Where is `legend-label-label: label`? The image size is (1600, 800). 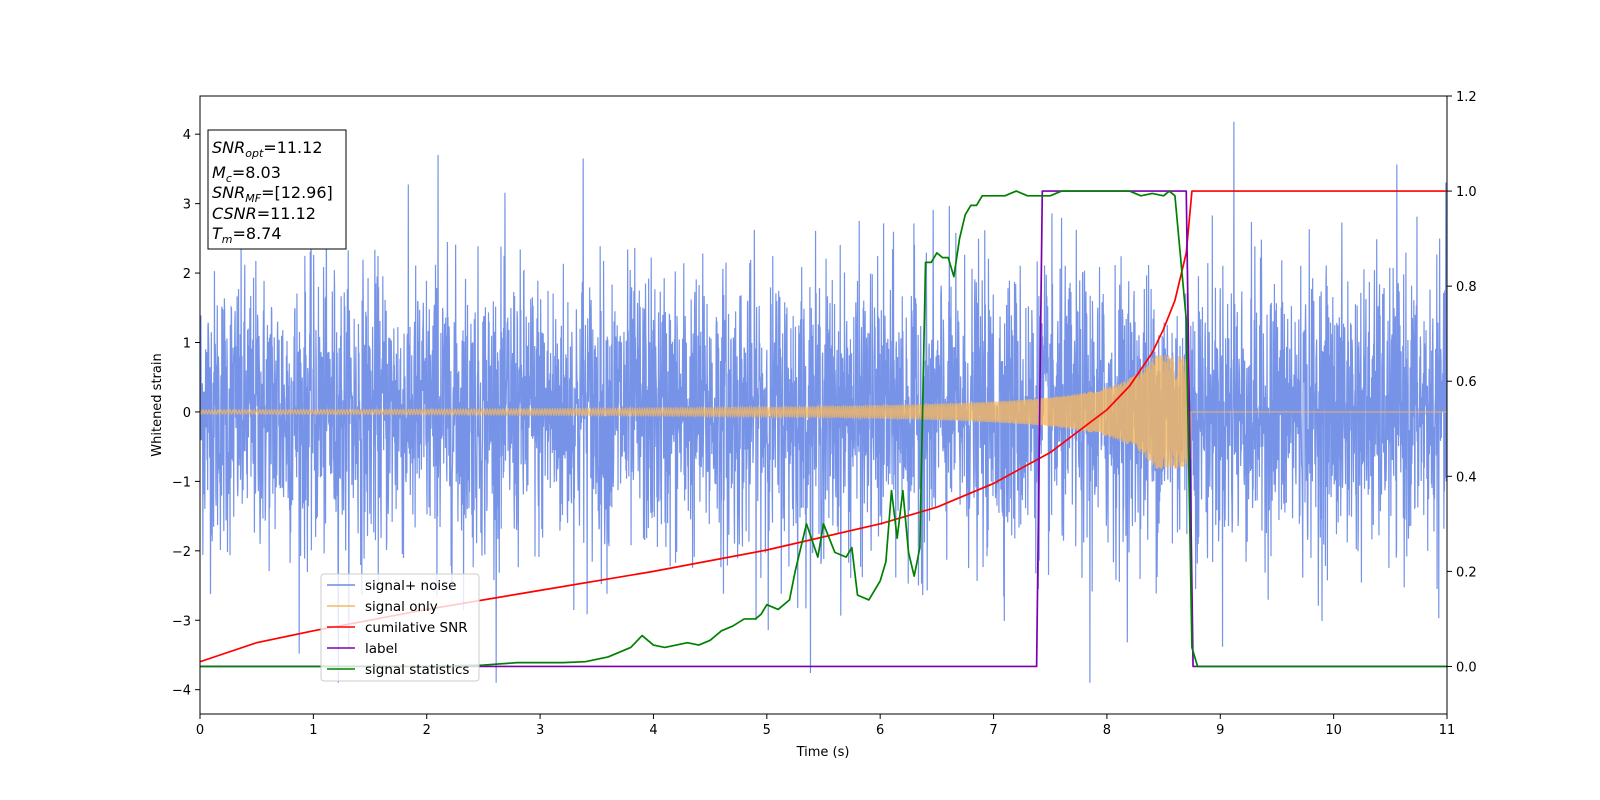 legend-label-label: label is located at coordinates (381, 649).